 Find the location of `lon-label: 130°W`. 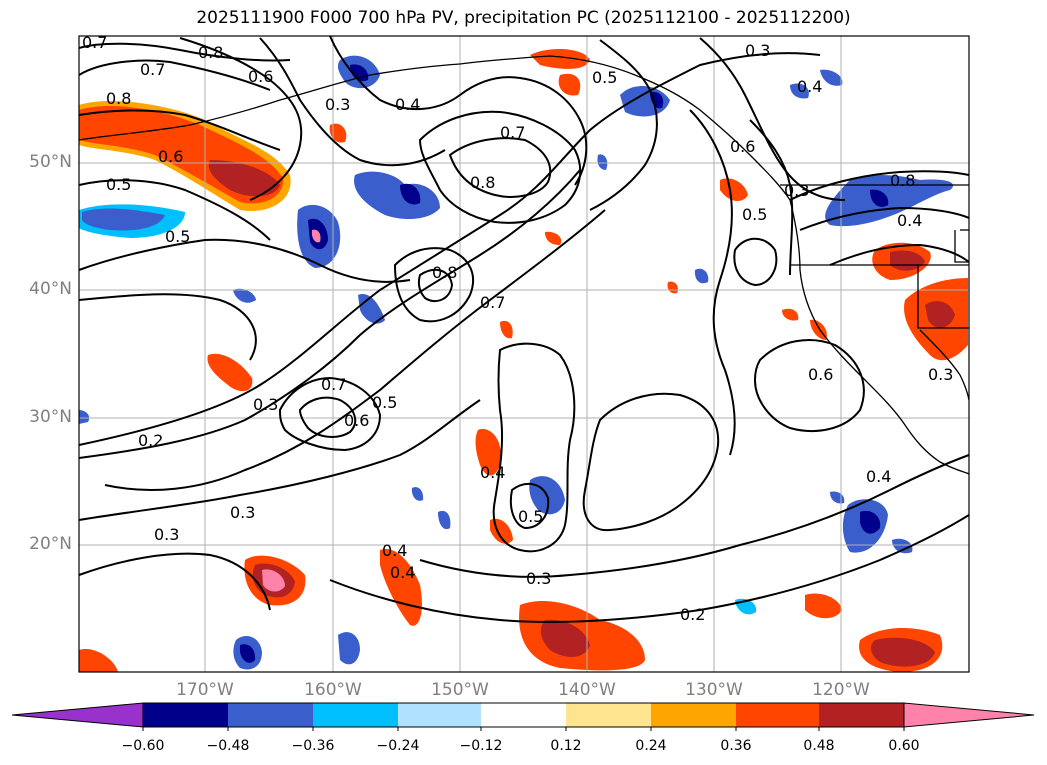

lon-label: 130°W is located at coordinates (714, 690).